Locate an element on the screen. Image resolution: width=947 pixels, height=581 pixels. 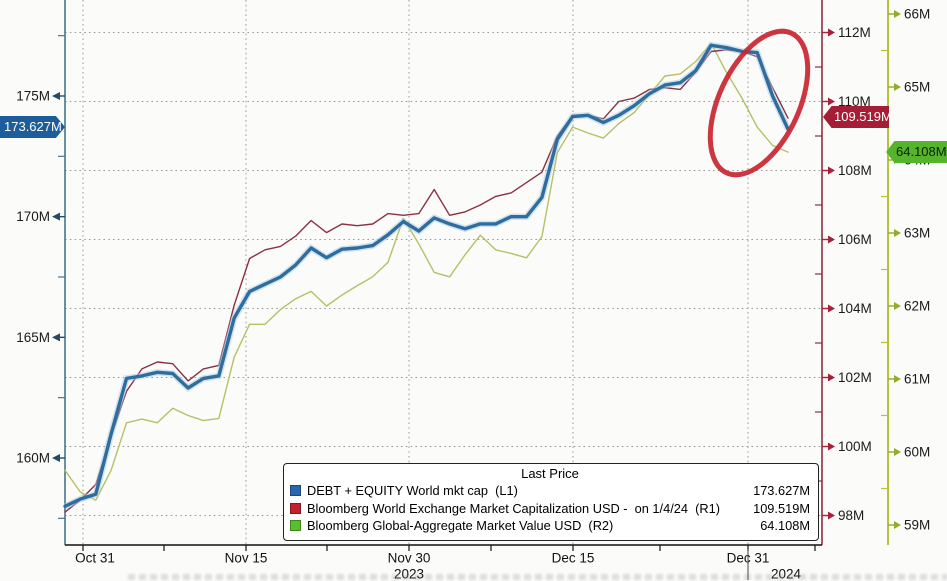
x-axis-date-label: Oct 31 is located at coordinates (95, 558).